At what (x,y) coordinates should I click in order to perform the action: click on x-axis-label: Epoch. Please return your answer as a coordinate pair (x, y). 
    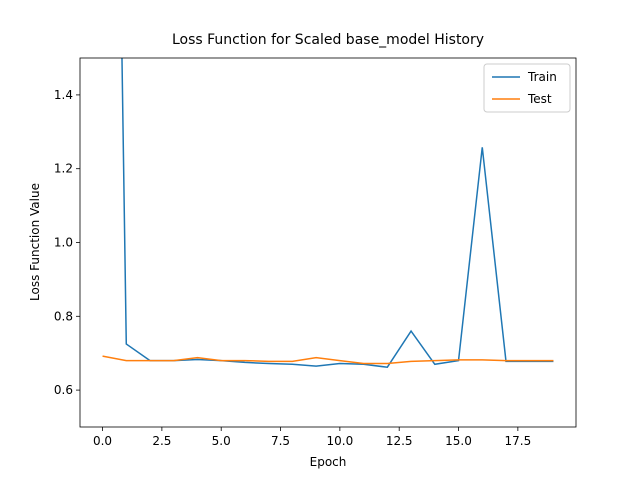
    Looking at the image, I should click on (328, 462).